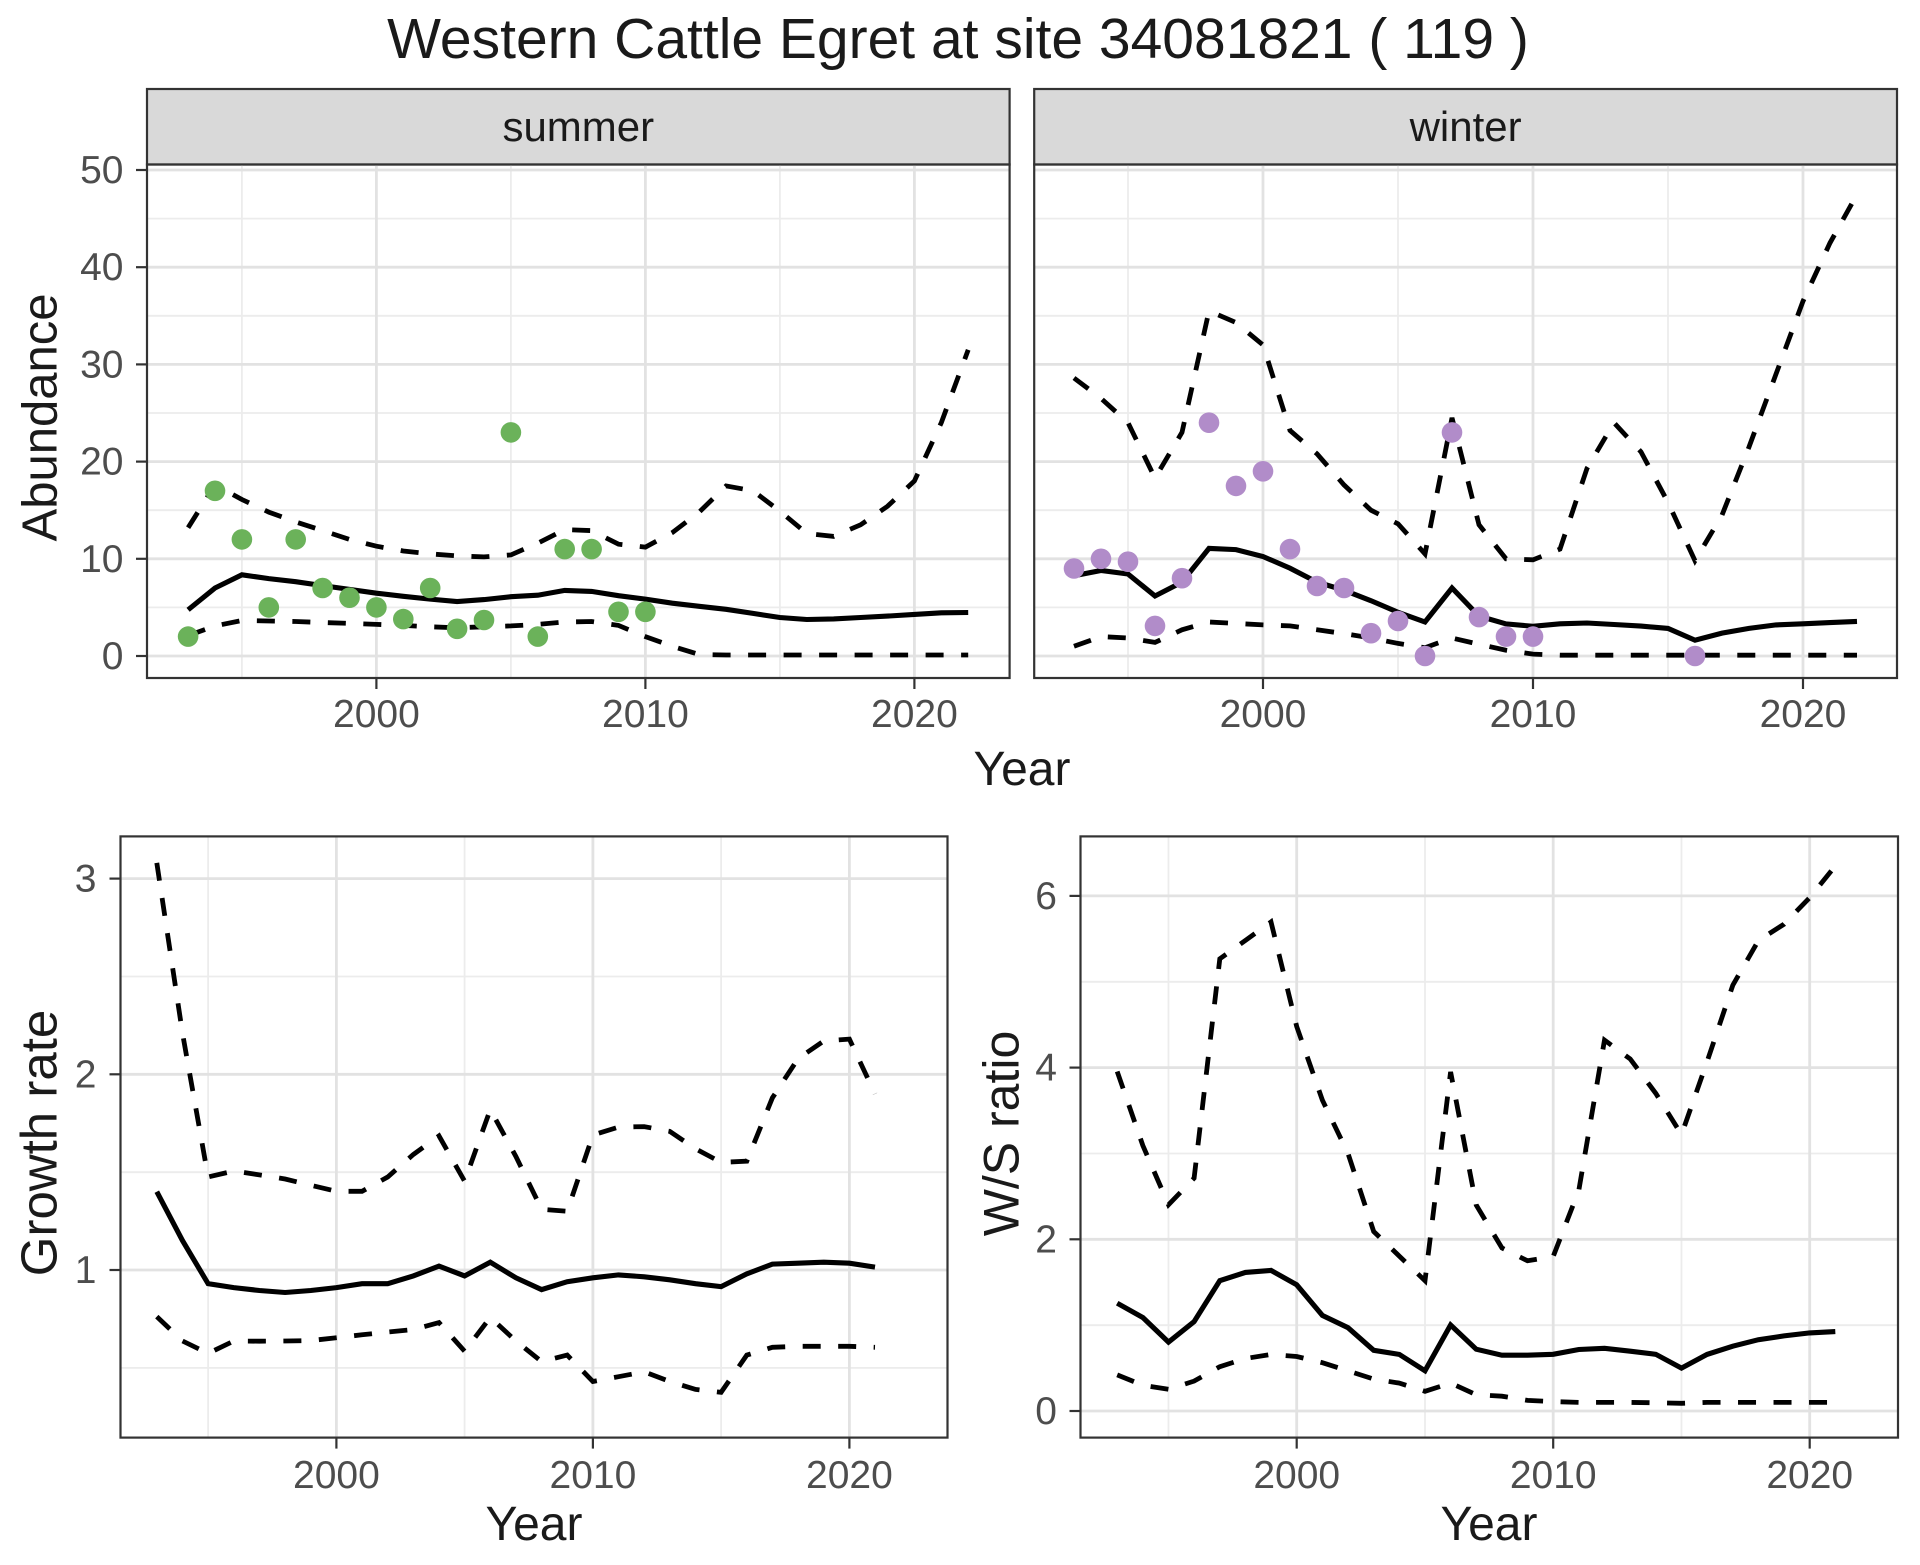 The height and width of the screenshot is (1565, 1920). What do you see at coordinates (101, 462) in the screenshot?
I see `svg-text: 20` at bounding box center [101, 462].